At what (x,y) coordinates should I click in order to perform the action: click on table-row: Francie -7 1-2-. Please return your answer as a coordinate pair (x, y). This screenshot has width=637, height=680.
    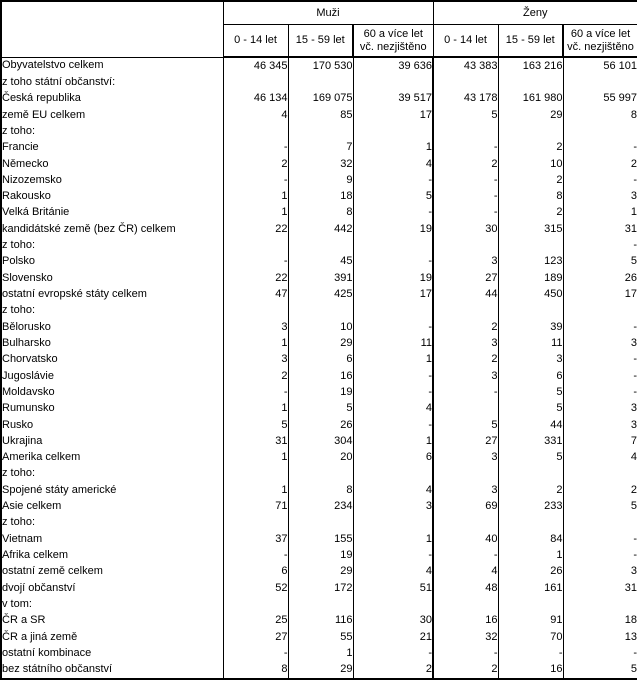
    Looking at the image, I should click on (319, 147).